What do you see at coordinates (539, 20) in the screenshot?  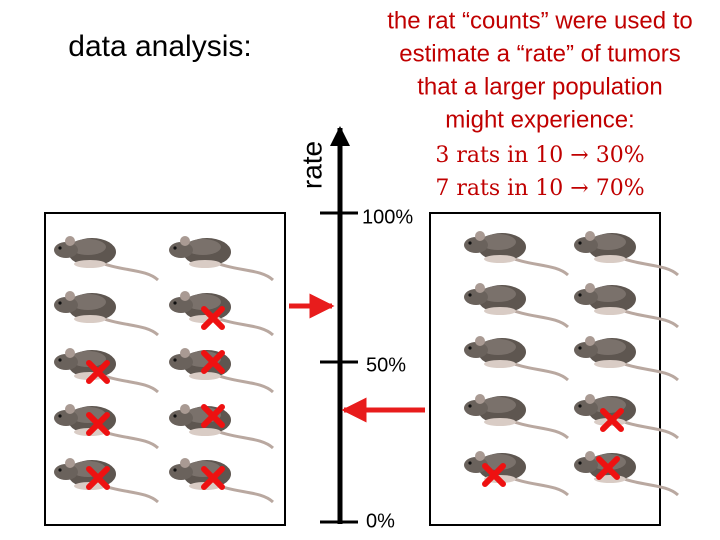 I see `note-line: the rat “counts” were used to` at bounding box center [539, 20].